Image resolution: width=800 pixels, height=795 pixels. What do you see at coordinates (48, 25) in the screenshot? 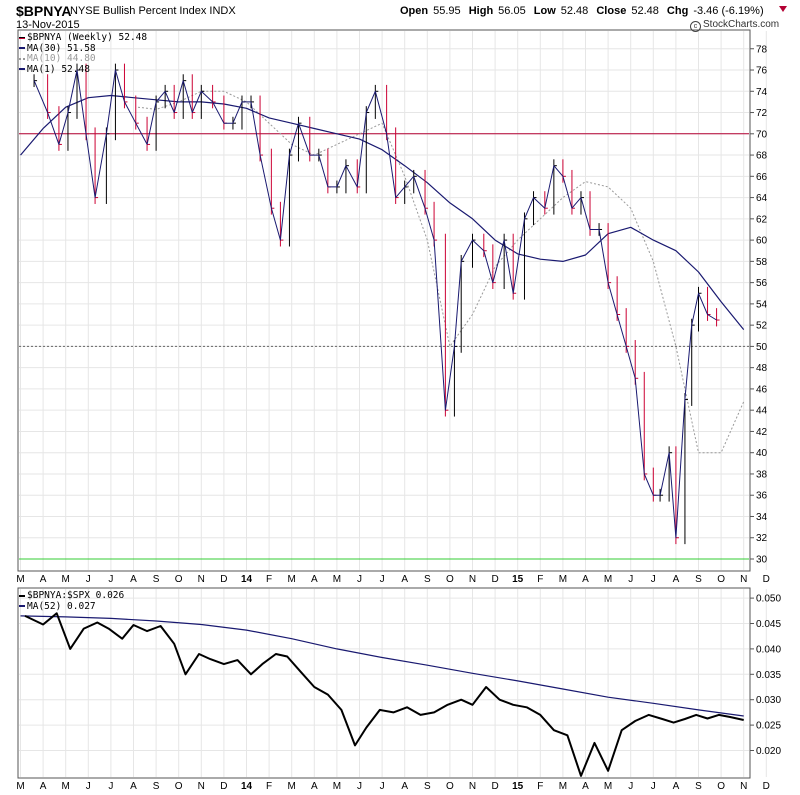
I see `chart-date: 13-Nov-2015` at bounding box center [48, 25].